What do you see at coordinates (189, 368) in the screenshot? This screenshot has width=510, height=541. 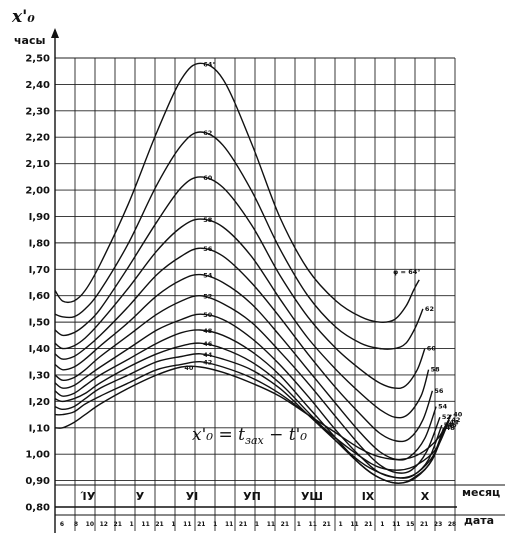 I see `series-peak-label: 40` at bounding box center [189, 368].